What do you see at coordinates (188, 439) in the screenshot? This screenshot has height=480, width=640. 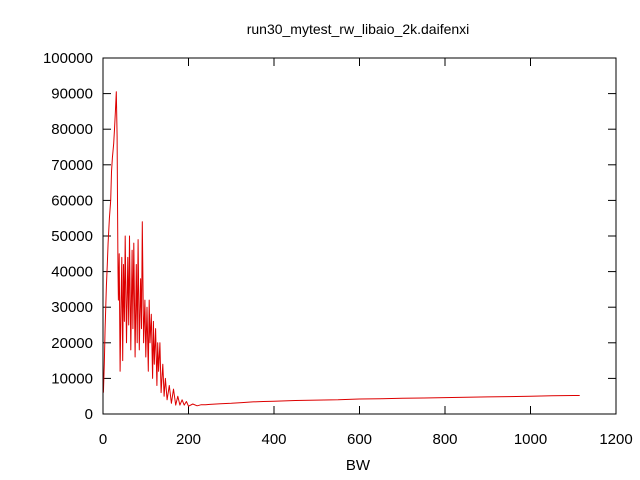 I see `x-tick-label: 200` at bounding box center [188, 439].